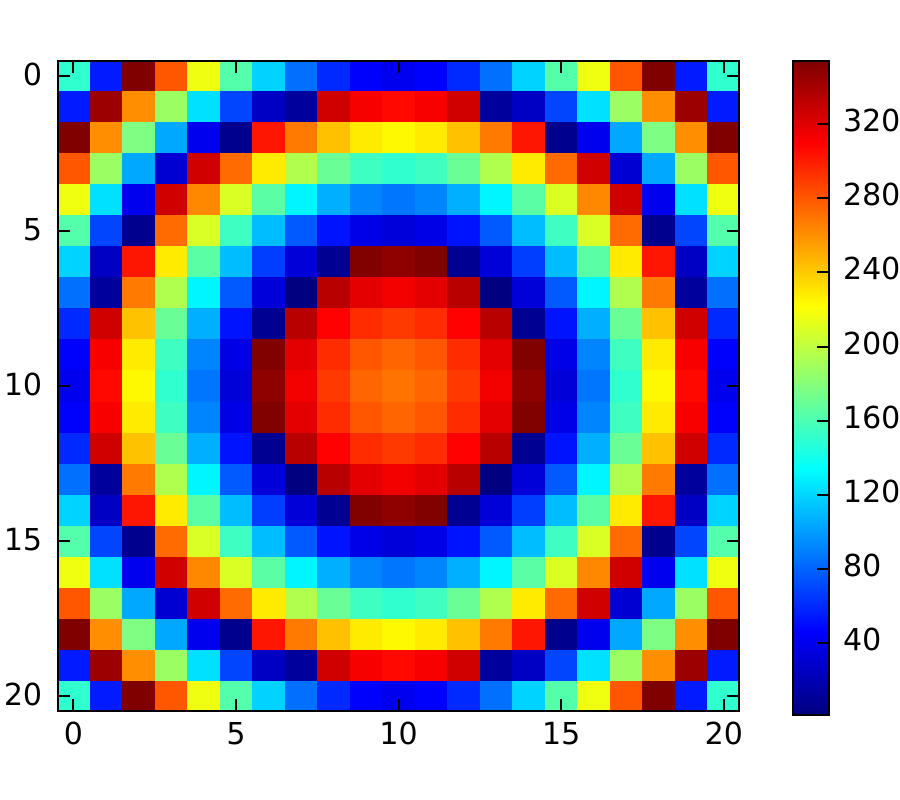  Describe the element at coordinates (398, 734) in the screenshot. I see `x-axis-tick-label: 10` at that location.